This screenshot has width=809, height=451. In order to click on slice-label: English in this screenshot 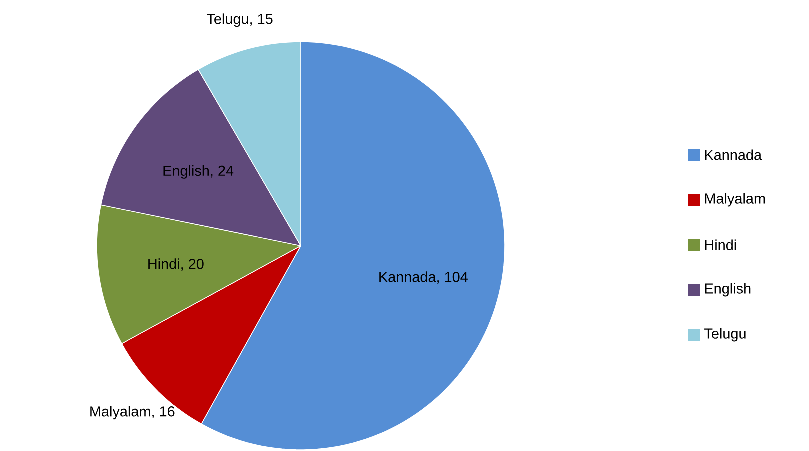, I will do `click(186, 172)`.